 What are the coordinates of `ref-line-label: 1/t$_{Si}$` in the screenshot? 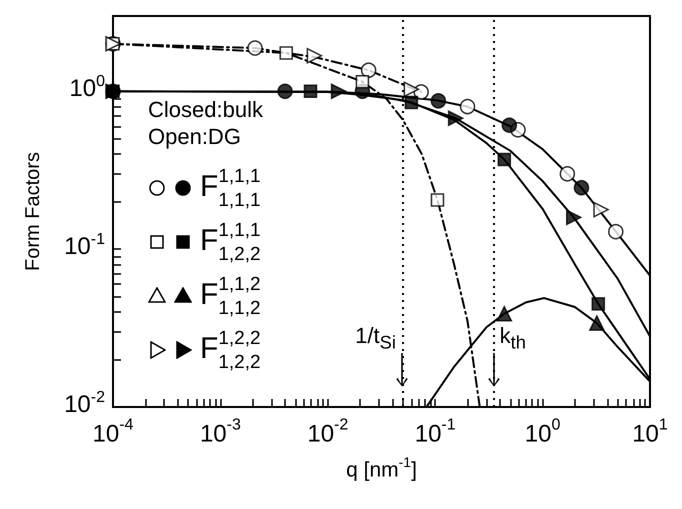 It's located at (375, 338).